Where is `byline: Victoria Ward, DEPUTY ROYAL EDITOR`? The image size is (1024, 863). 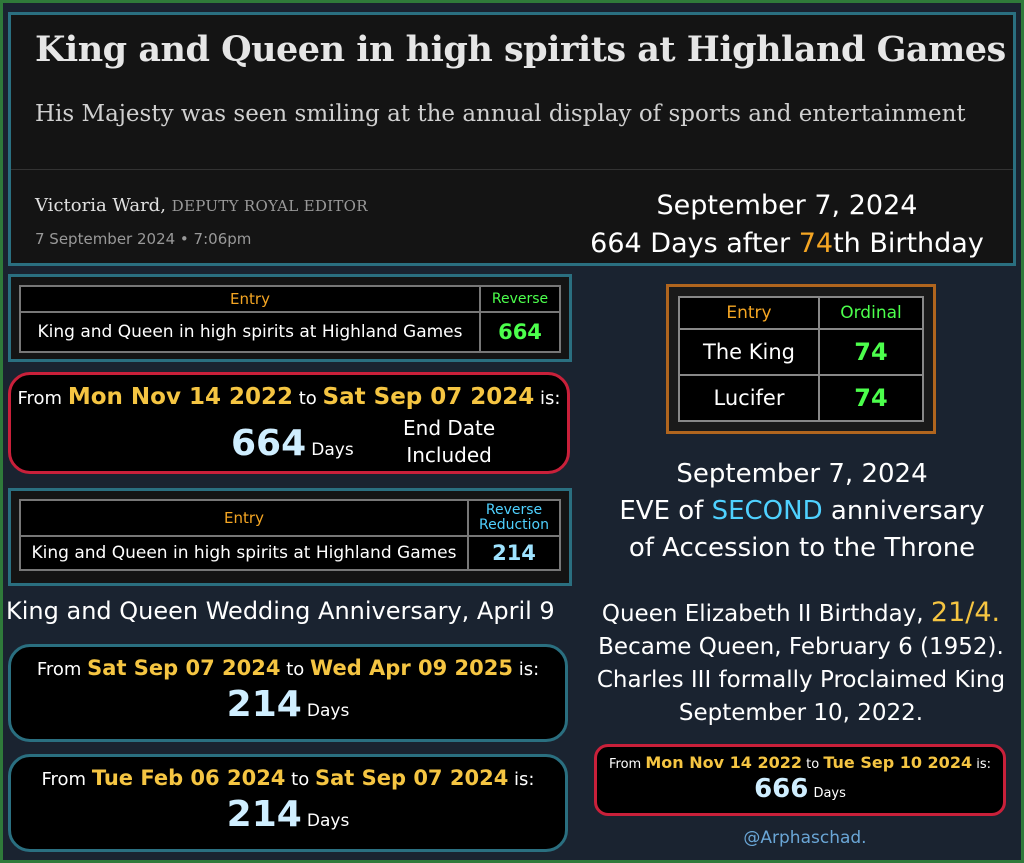 byline: Victoria Ward, DEPUTY ROYAL EDITOR is located at coordinates (201, 205).